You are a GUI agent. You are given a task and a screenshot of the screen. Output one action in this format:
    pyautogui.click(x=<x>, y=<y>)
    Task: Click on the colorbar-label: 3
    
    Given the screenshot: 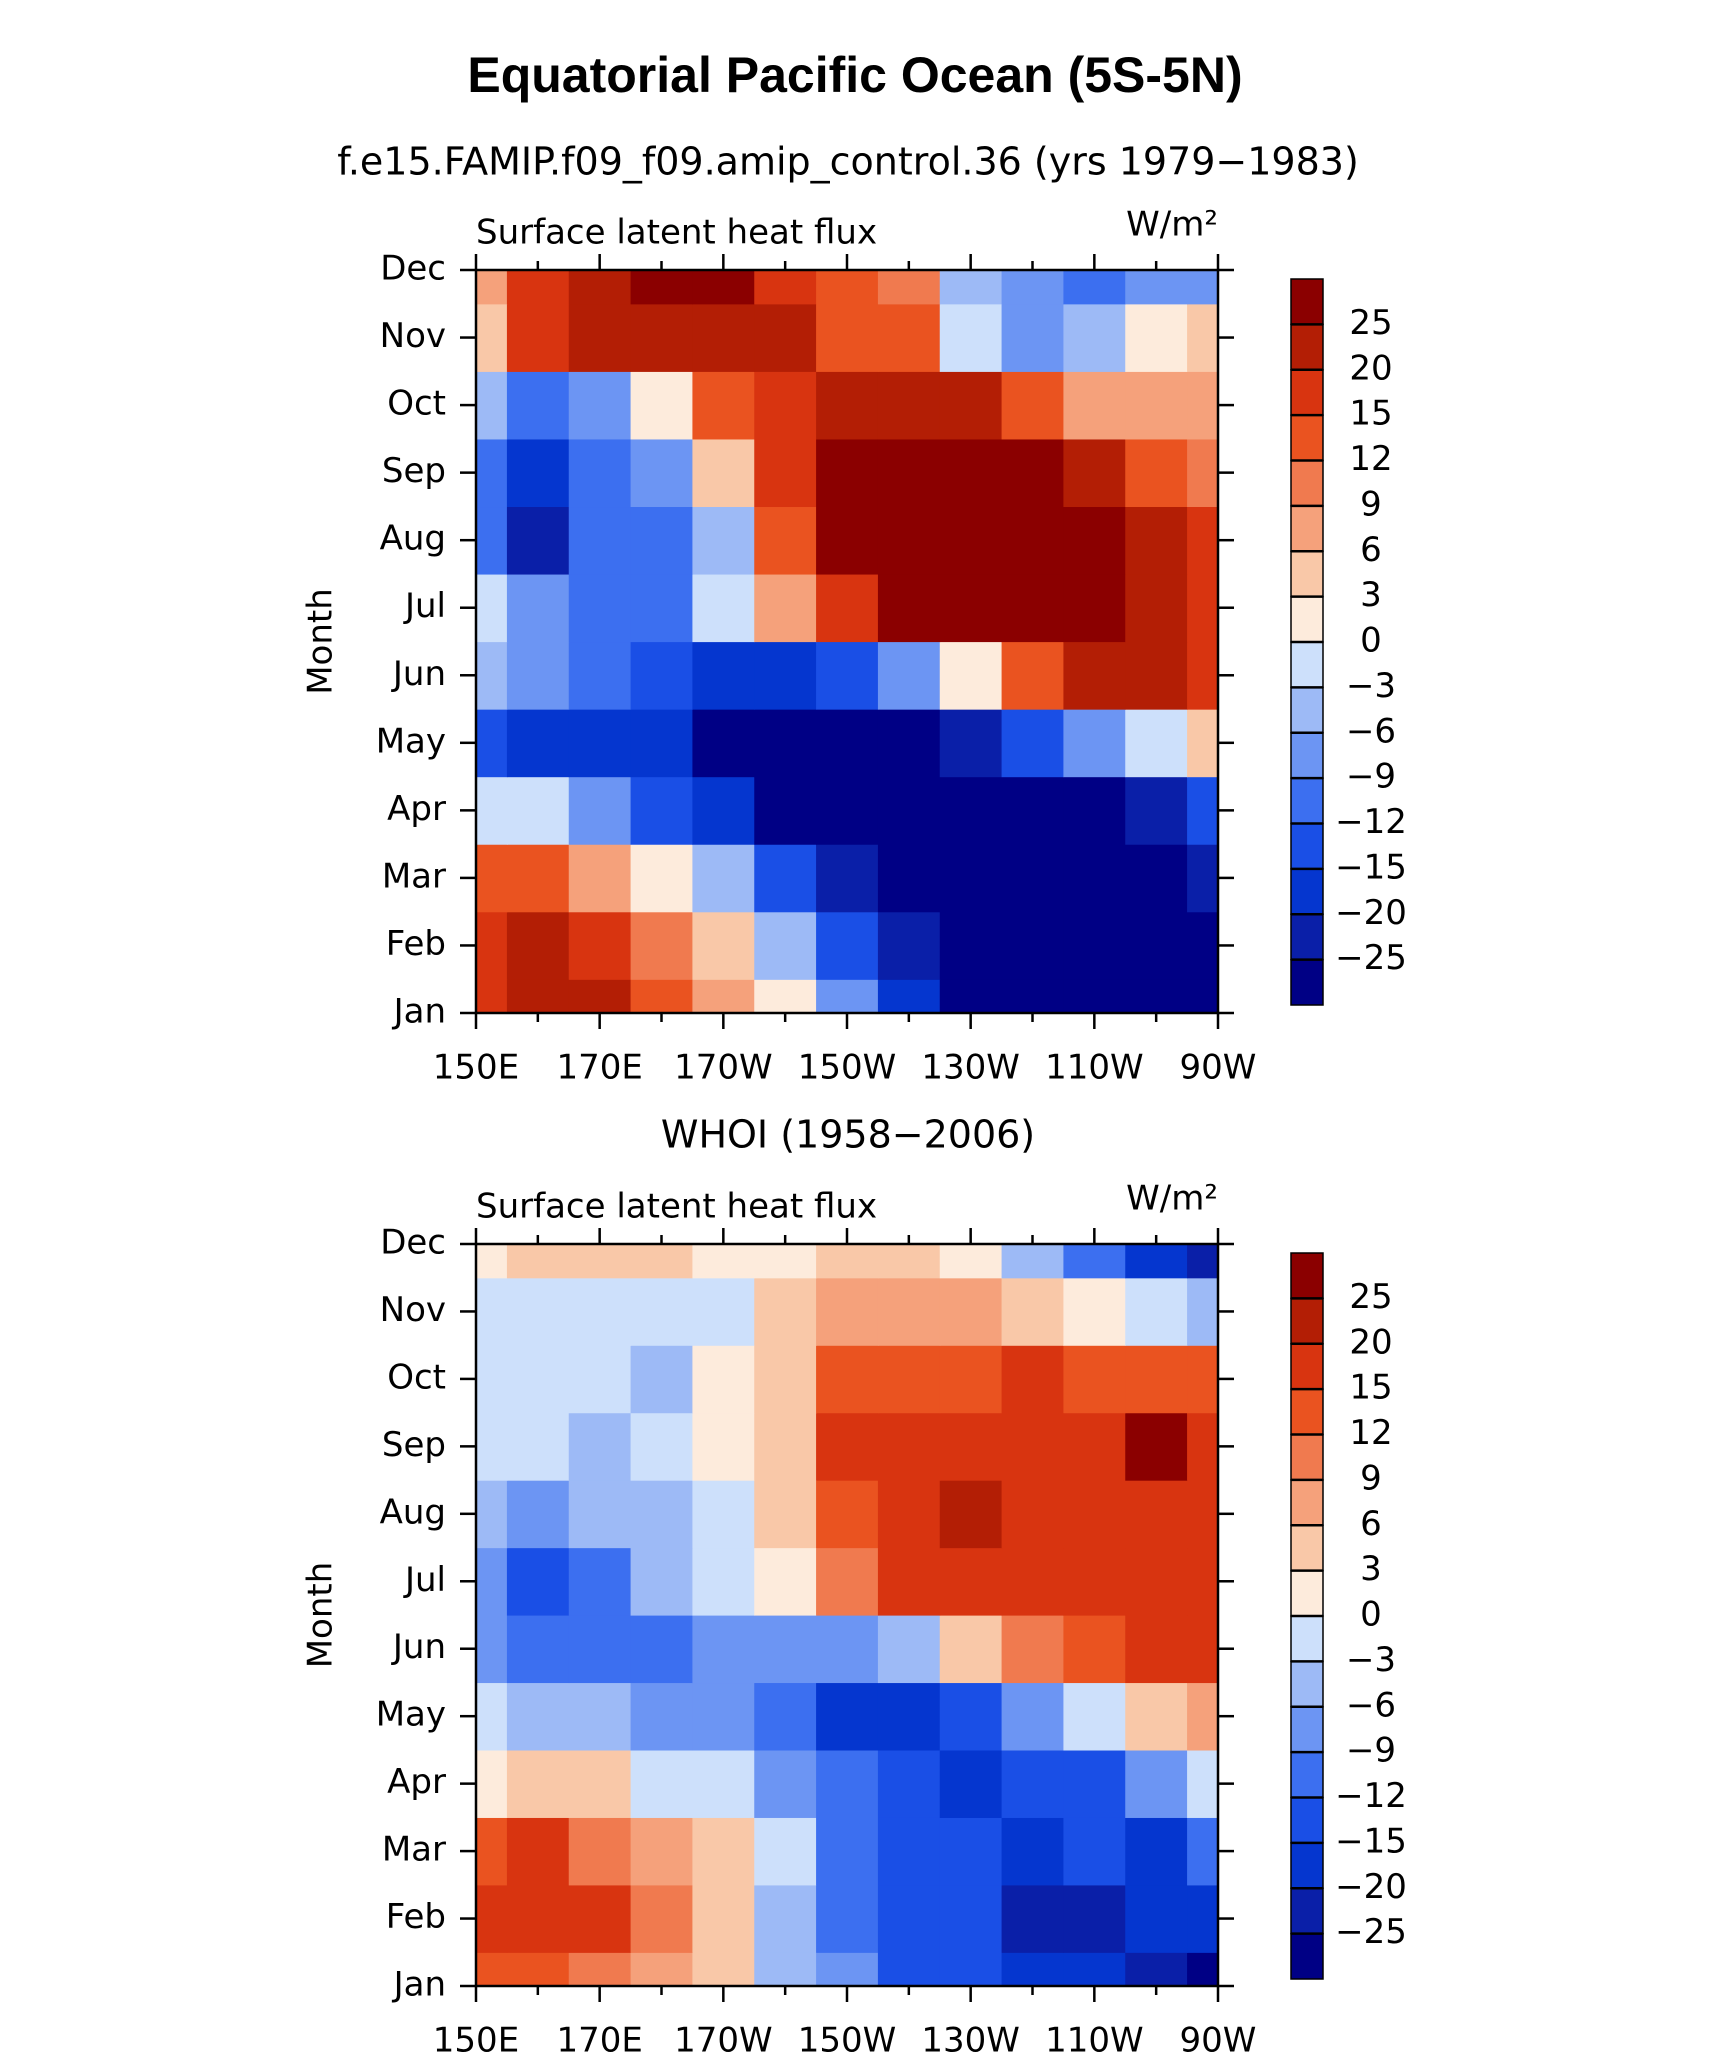 What is the action you would take?
    pyautogui.click(x=1371, y=1569)
    